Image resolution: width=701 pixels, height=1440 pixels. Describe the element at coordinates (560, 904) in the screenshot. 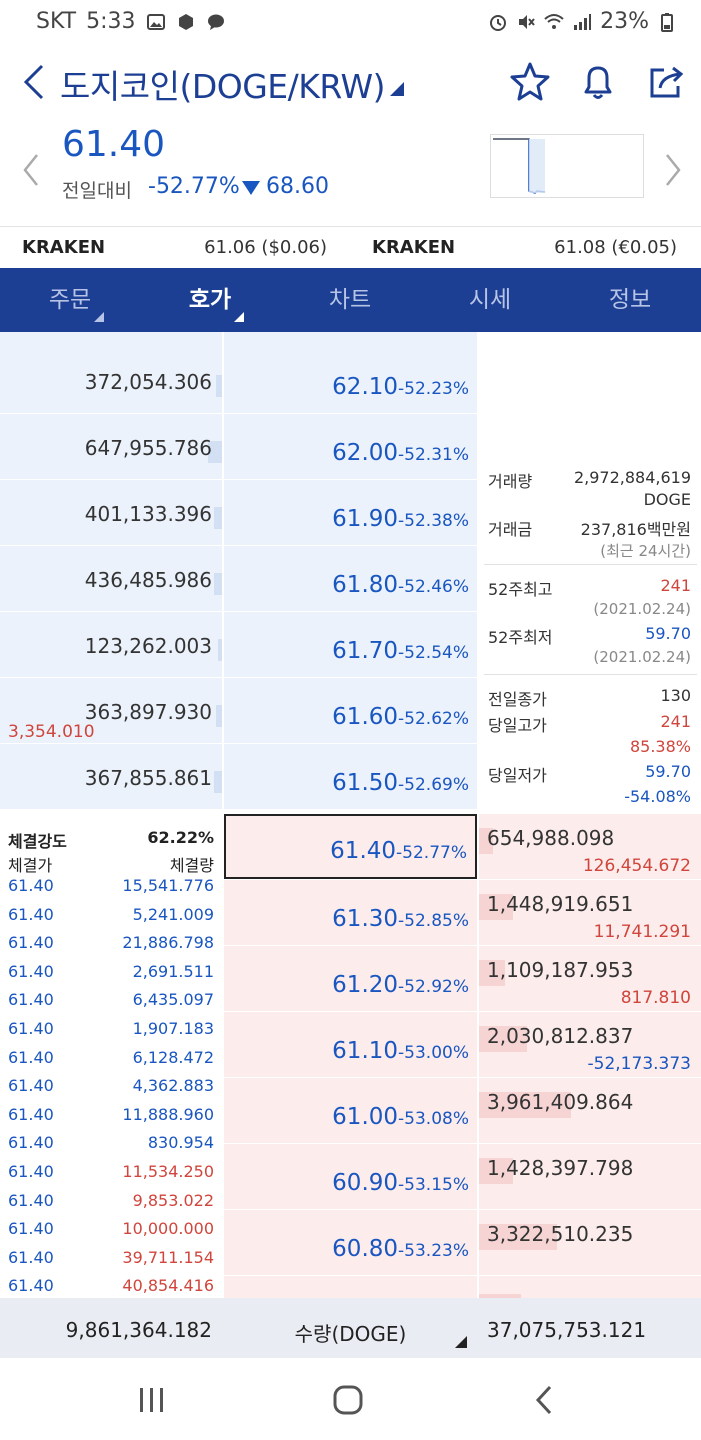

I see `bid-volume: 1,448,919.651` at that location.